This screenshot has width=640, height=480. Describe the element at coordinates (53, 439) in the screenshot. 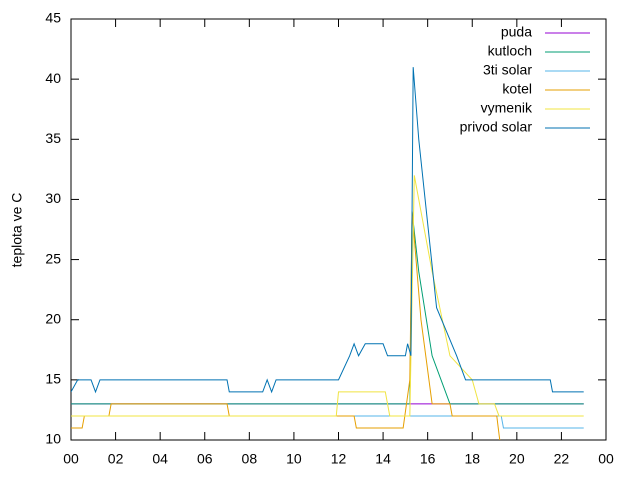

I see `y-tick-label: 10` at that location.